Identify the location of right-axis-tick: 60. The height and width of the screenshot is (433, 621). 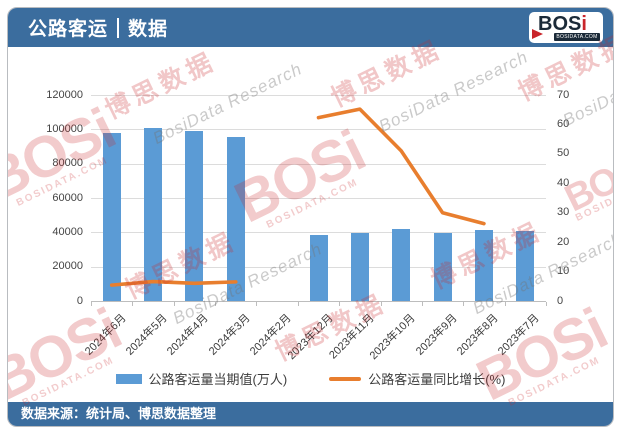
(563, 123).